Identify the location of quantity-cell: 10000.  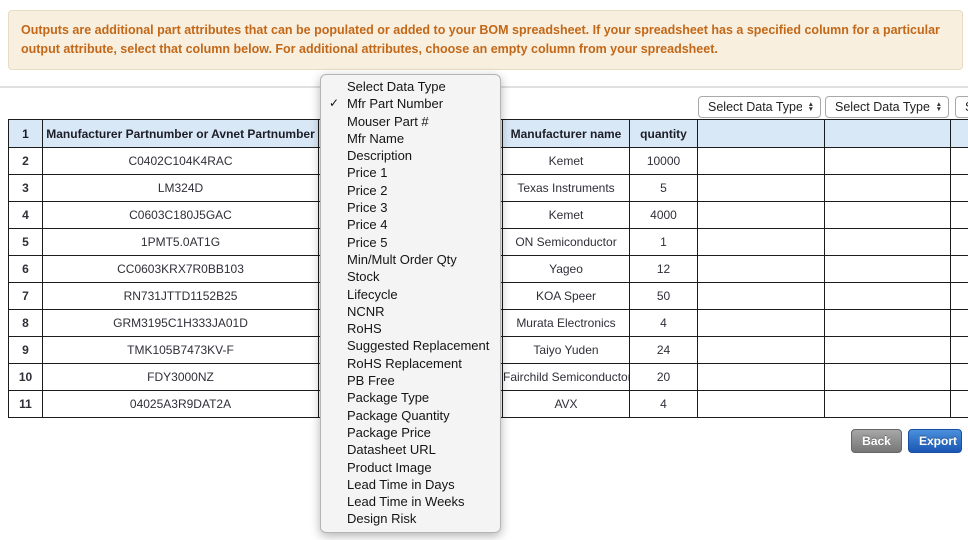
(663, 161).